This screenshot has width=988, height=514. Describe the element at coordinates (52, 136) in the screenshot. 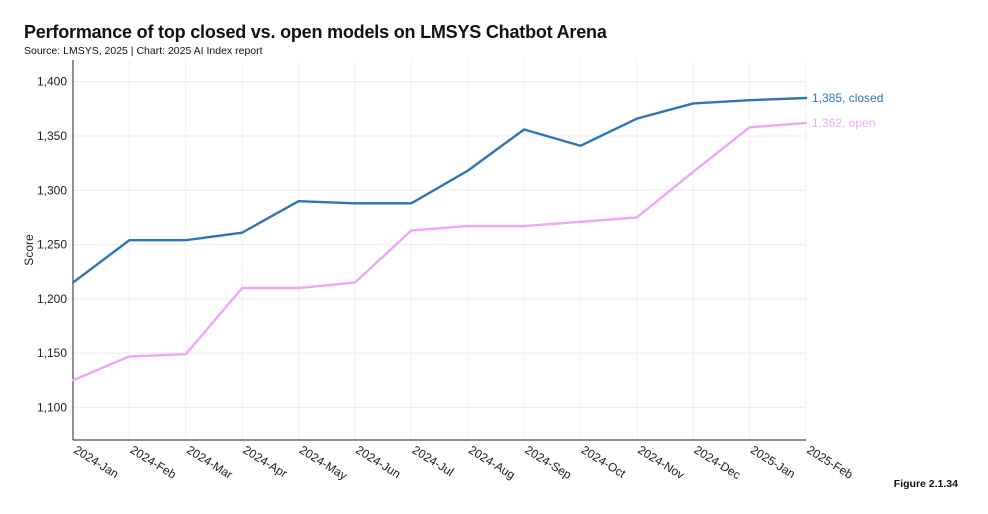

I see `y-tick-label: 1,350` at that location.